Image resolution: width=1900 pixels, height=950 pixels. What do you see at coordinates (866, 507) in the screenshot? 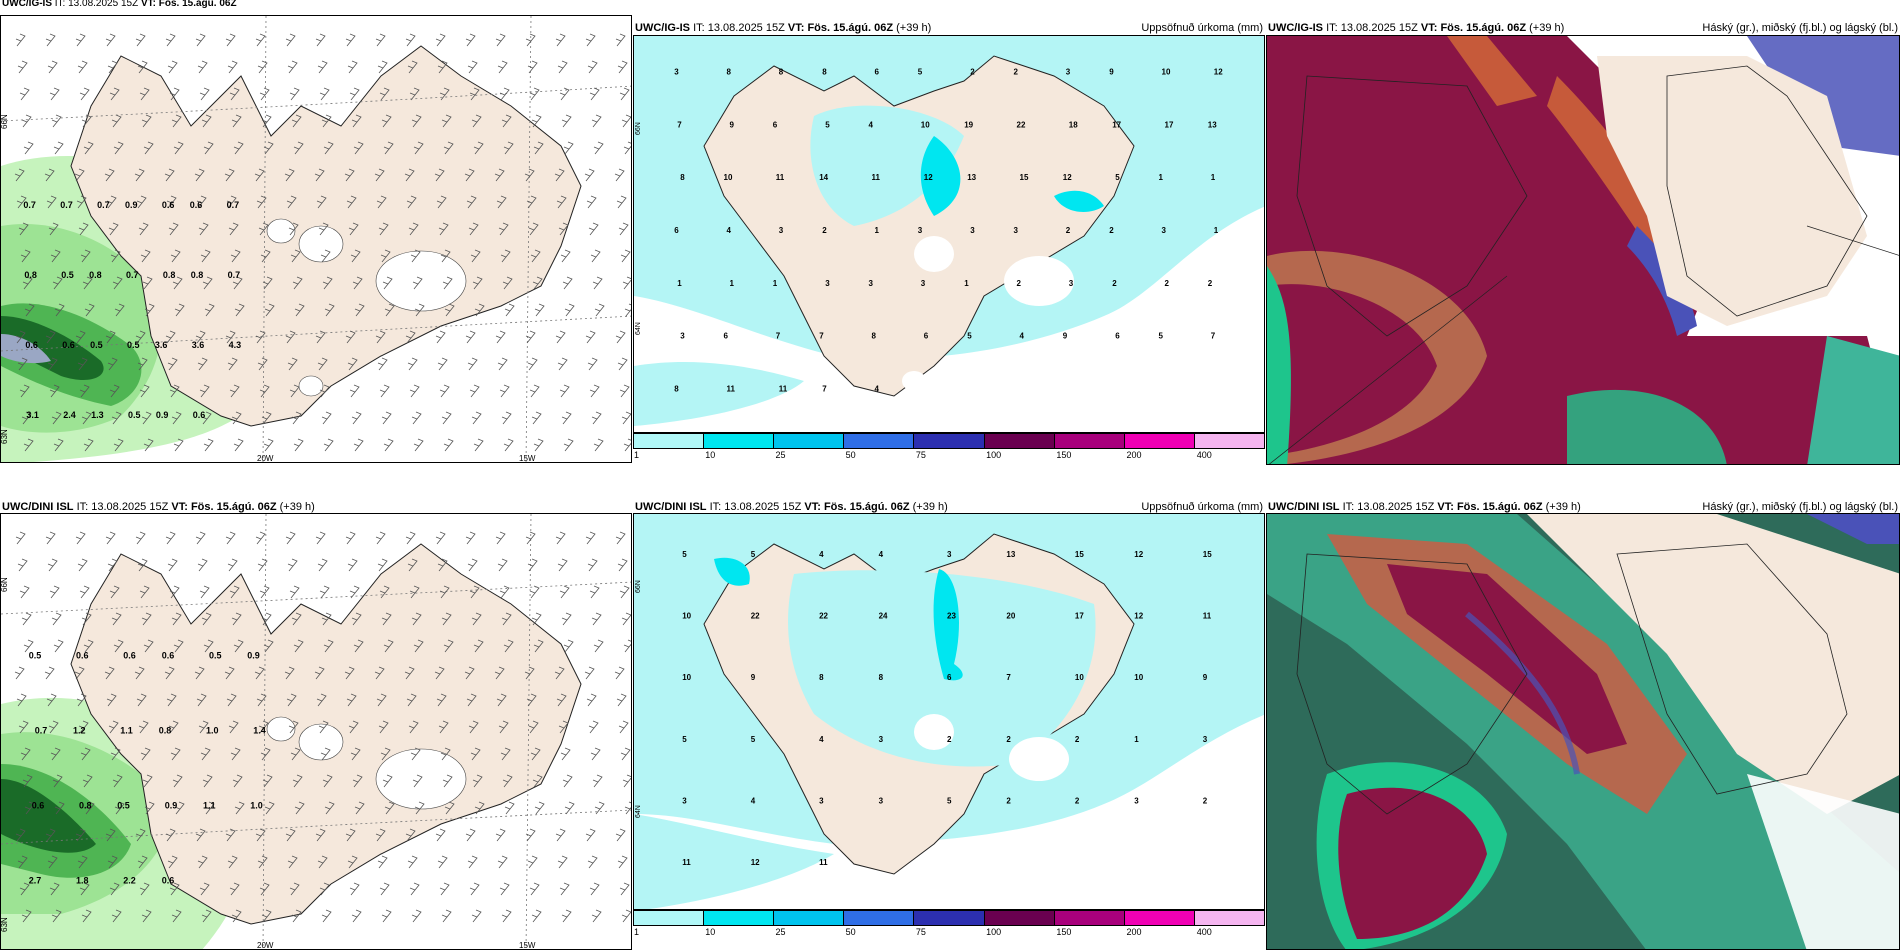
I see `valid-time: Fös. 15.ágú. 06Z` at bounding box center [866, 507].